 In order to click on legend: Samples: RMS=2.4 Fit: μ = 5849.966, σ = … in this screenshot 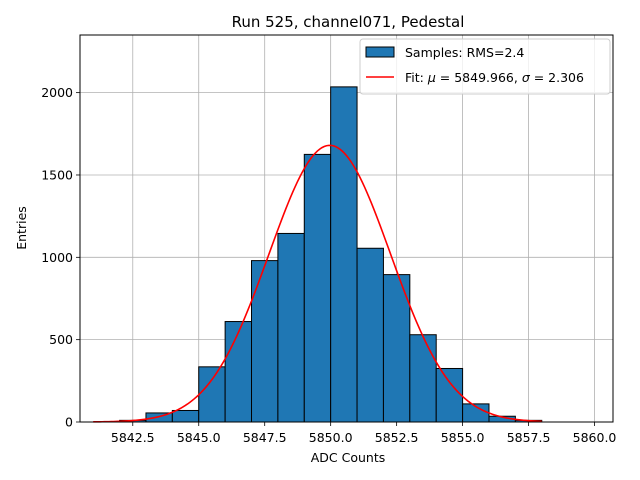, I will do `click(485, 66)`.